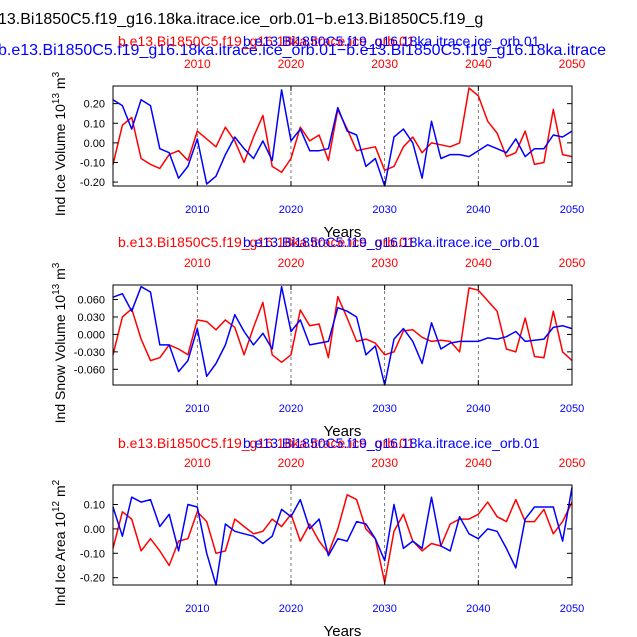  Describe the element at coordinates (59, 342) in the screenshot. I see `y-axis-label: Ind Snow Volume 1013 m3` at that location.